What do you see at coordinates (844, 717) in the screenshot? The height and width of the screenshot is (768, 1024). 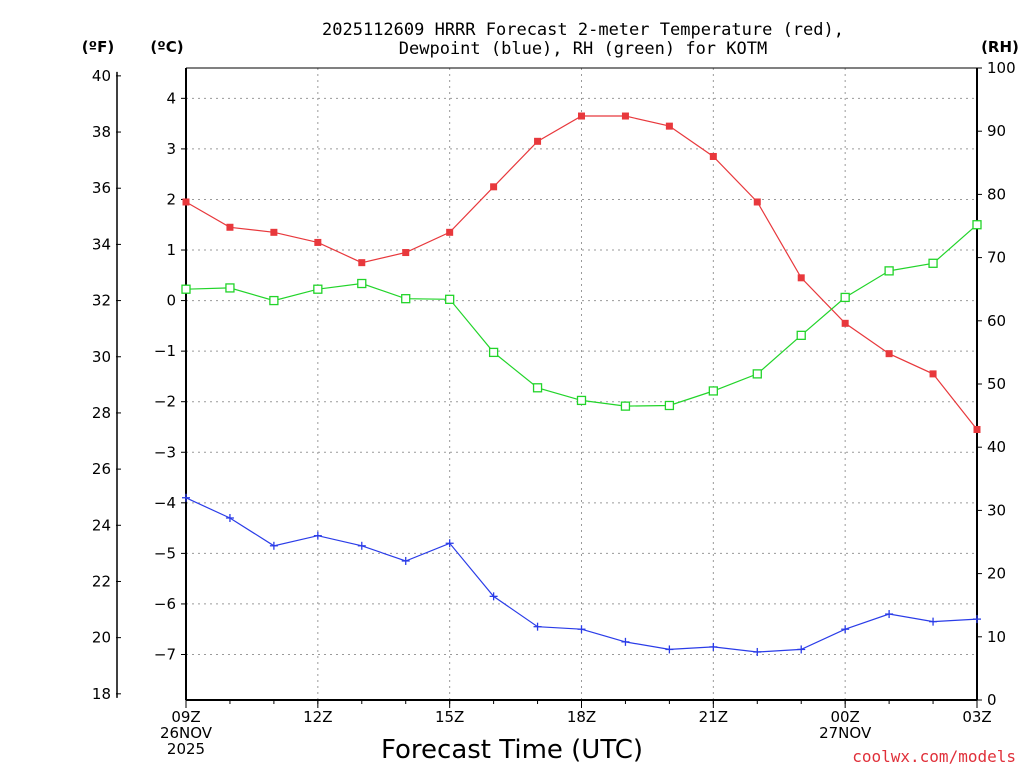 I see `x-tick-label: 00Z` at bounding box center [844, 717].